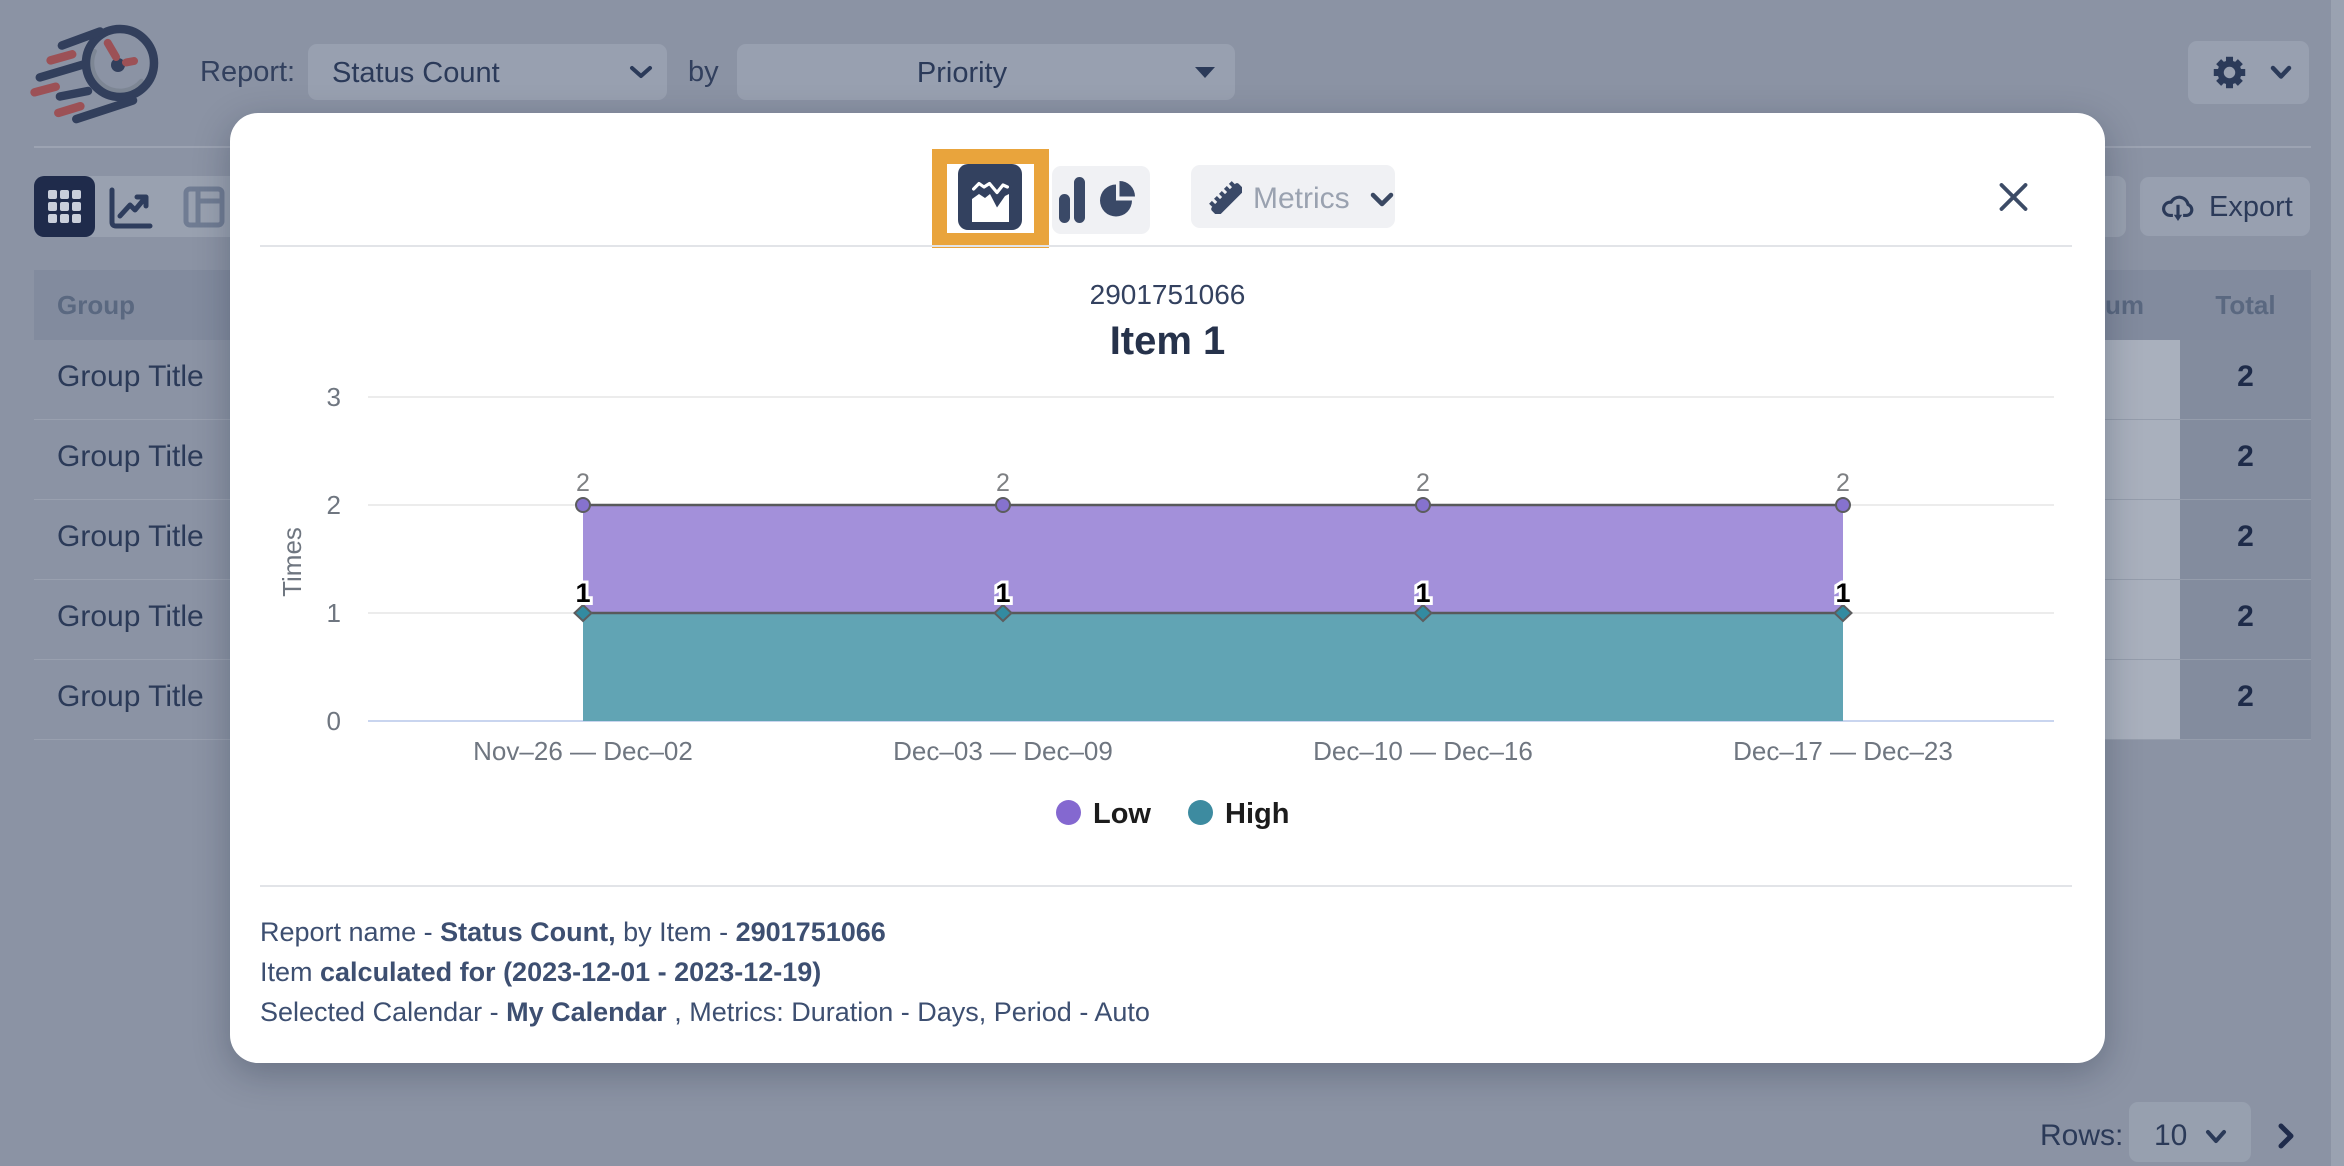 This screenshot has width=2344, height=1166. Describe the element at coordinates (334, 721) in the screenshot. I see `svg-text: 0` at that location.